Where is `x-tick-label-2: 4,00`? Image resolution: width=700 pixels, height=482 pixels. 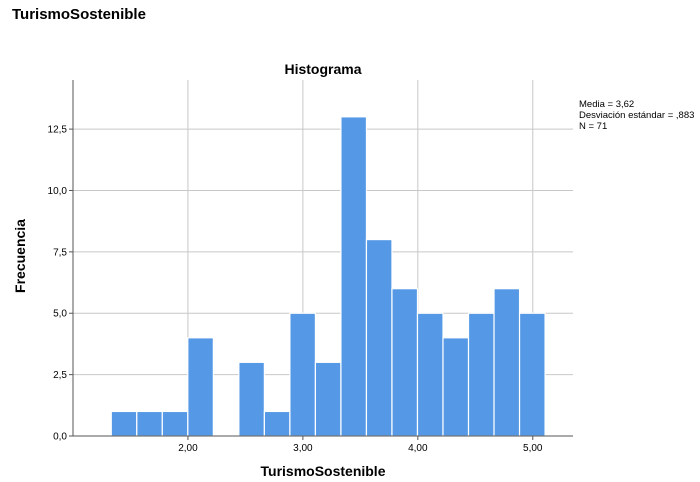 x-tick-label-2: 4,00 is located at coordinates (418, 448).